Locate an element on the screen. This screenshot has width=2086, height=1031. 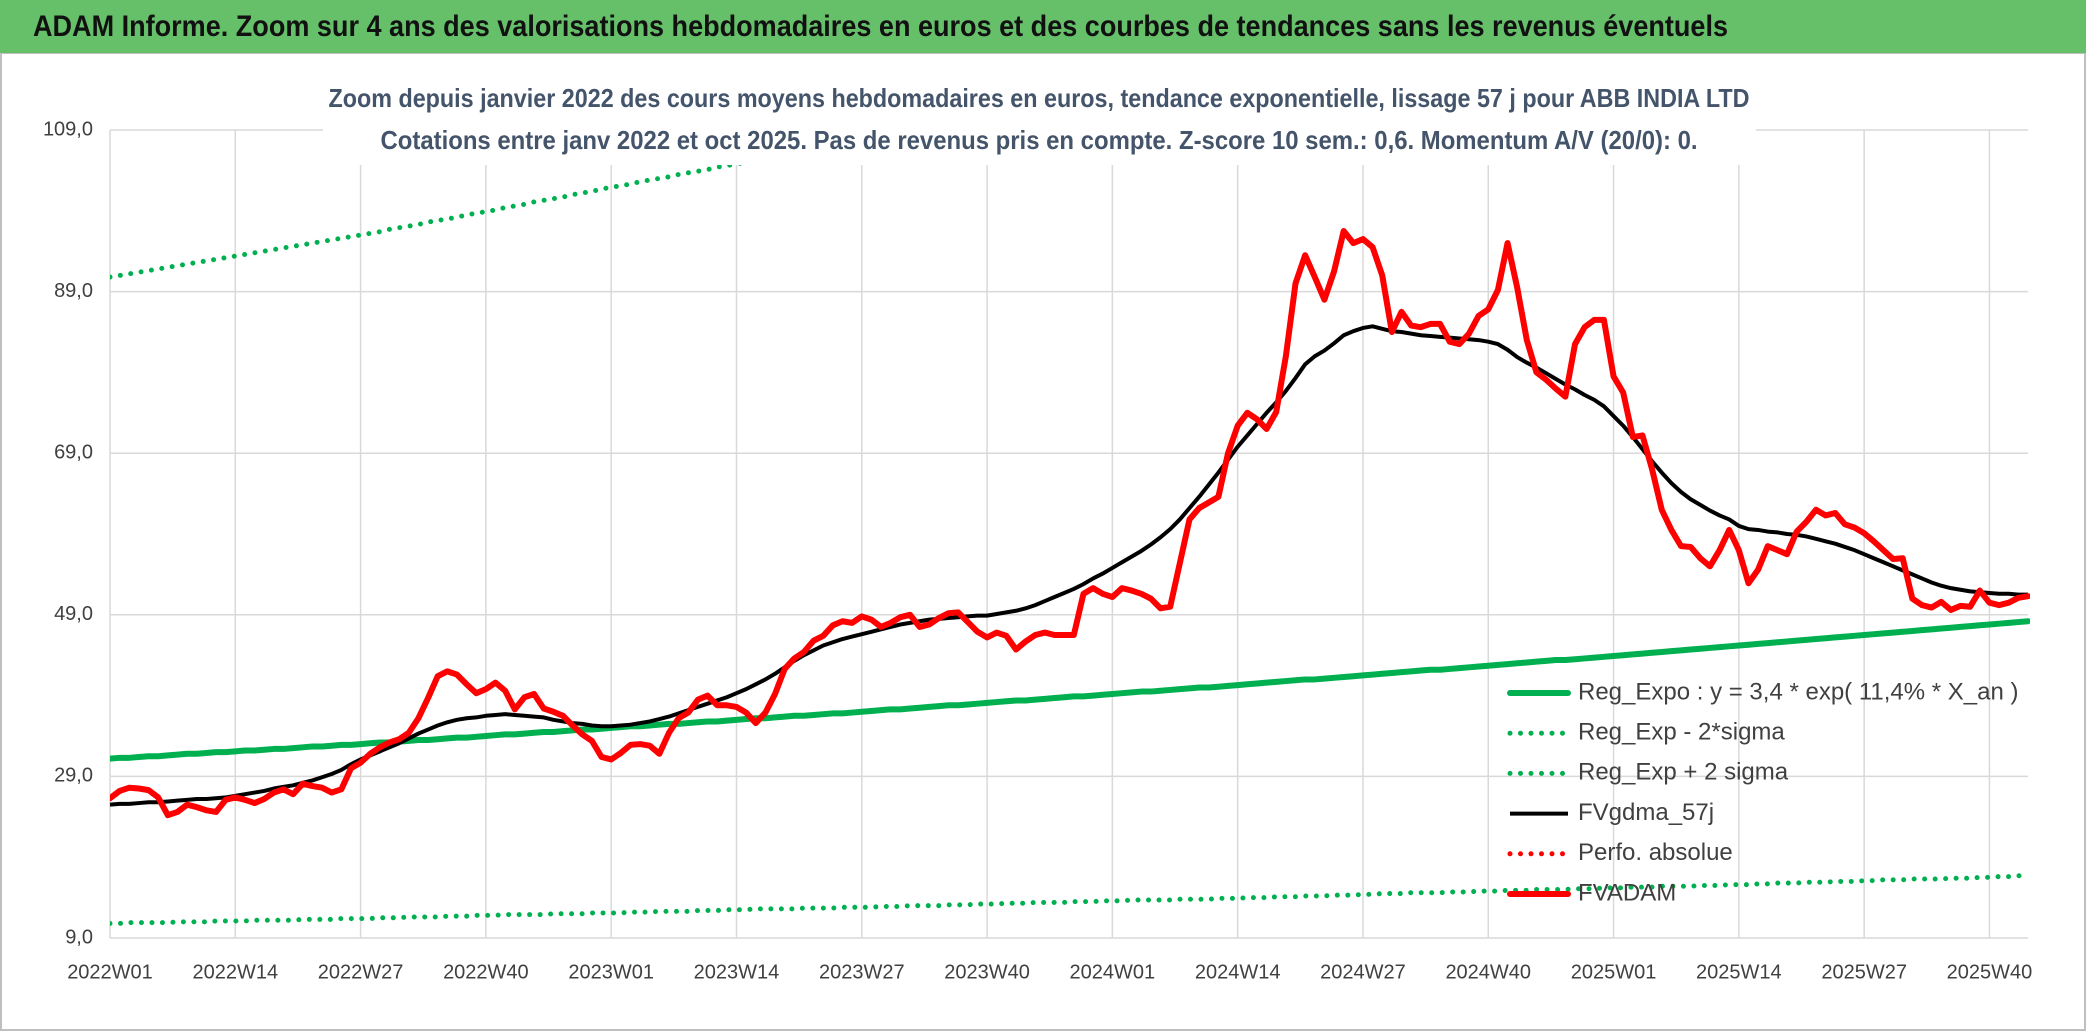
legend-label: FVgdma_57j is located at coordinates (1646, 812).